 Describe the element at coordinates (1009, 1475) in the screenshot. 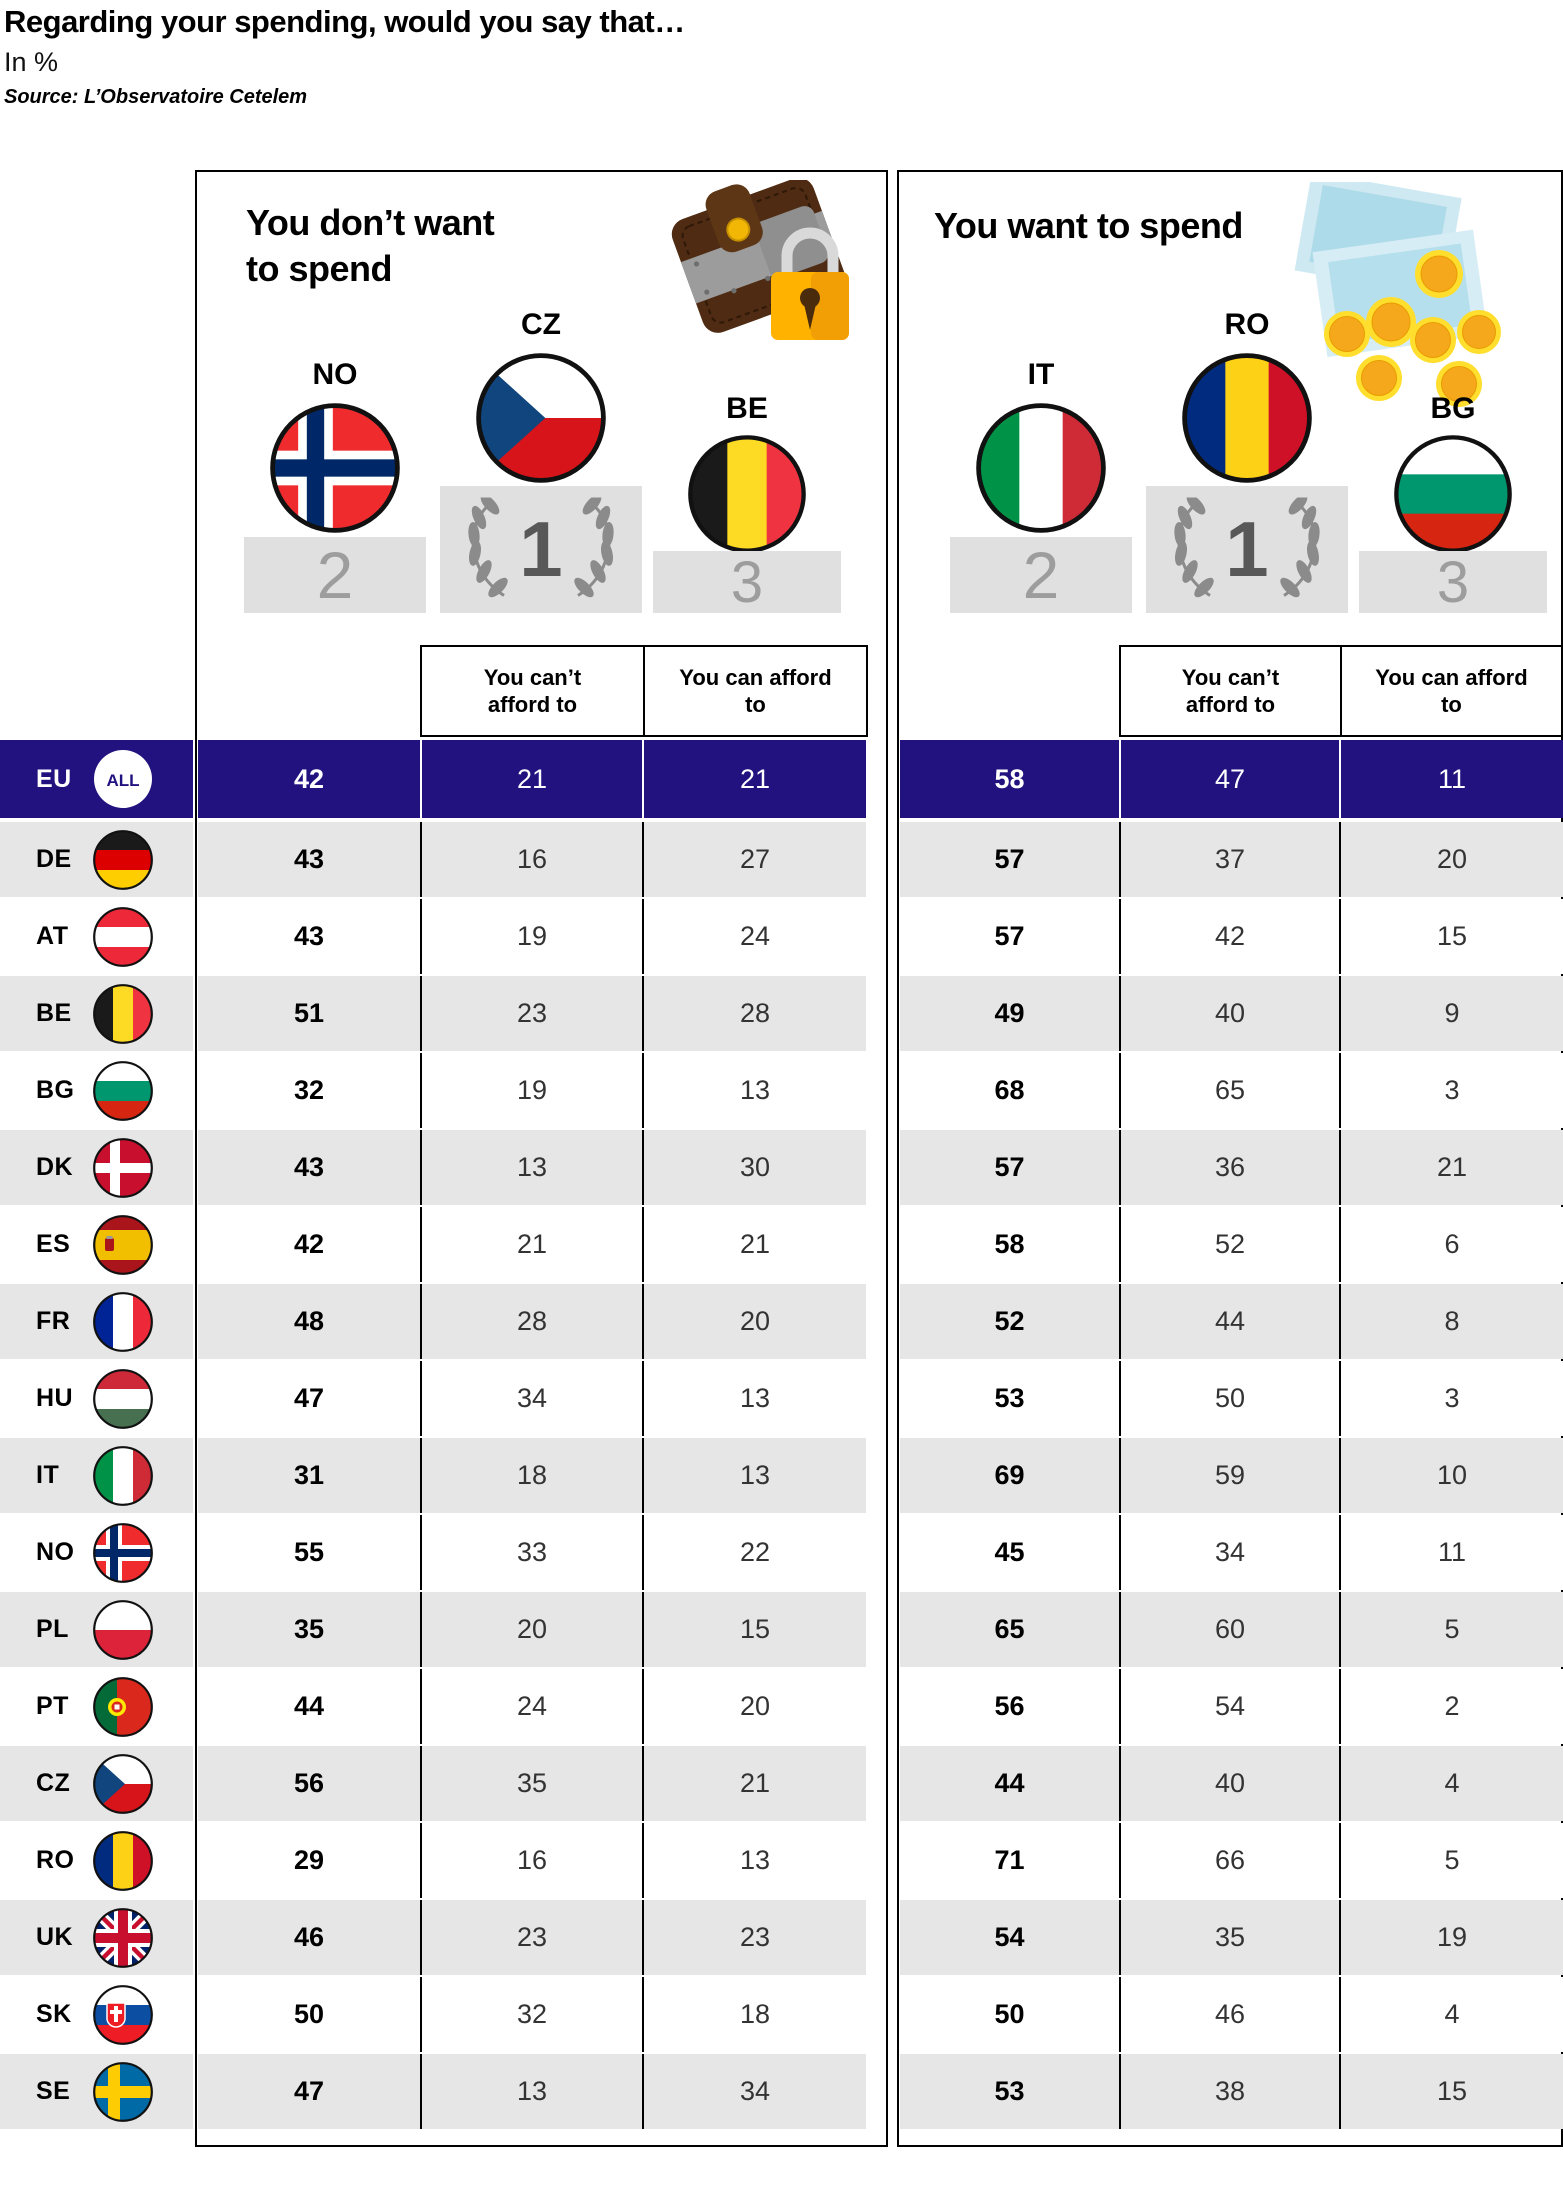

I see `want-total-cell: 69` at that location.